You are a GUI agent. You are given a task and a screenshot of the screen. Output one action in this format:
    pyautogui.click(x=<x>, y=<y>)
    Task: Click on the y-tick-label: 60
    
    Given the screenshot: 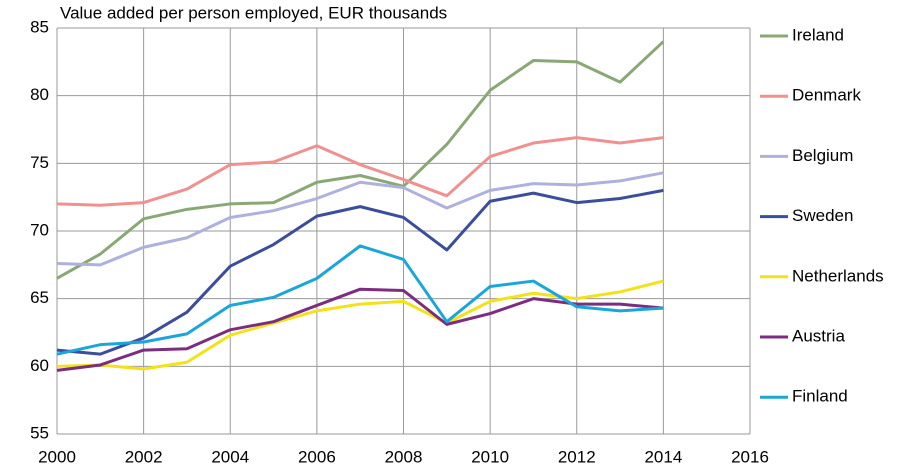 What is the action you would take?
    pyautogui.click(x=39, y=365)
    